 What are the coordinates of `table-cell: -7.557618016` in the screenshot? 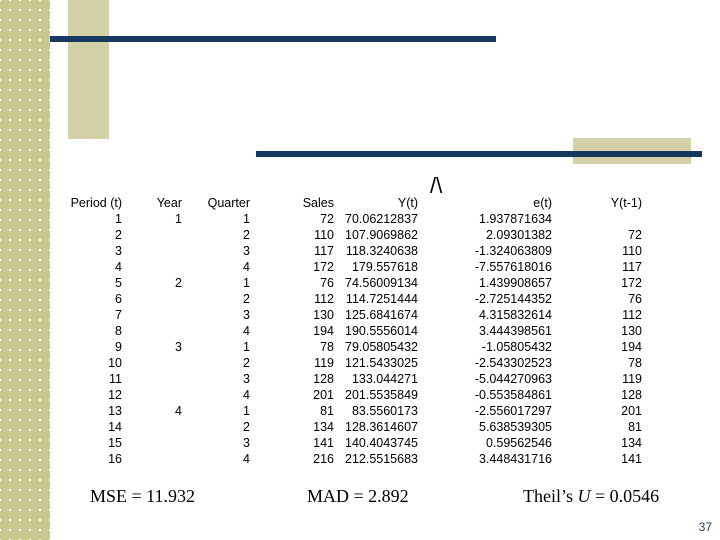 It's located at (513, 267).